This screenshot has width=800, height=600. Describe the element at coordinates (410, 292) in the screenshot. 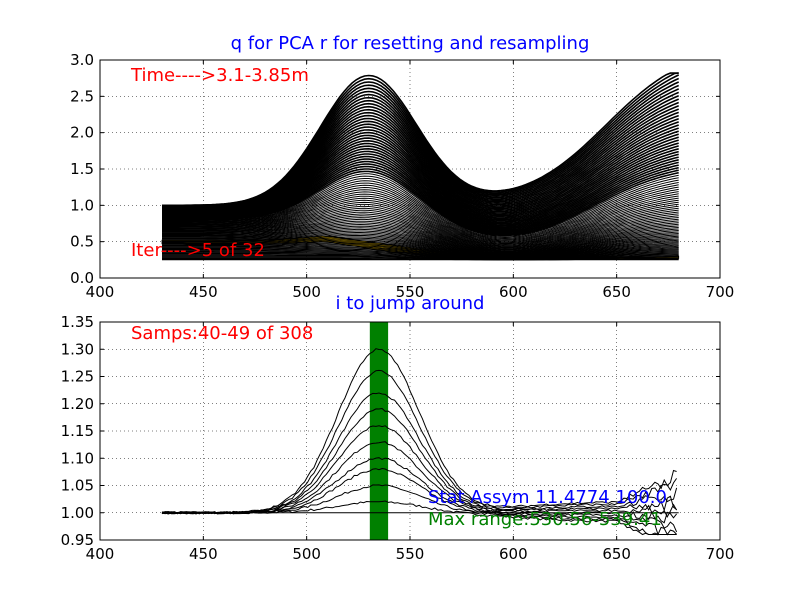

I see `top-xtick-label: 550` at that location.